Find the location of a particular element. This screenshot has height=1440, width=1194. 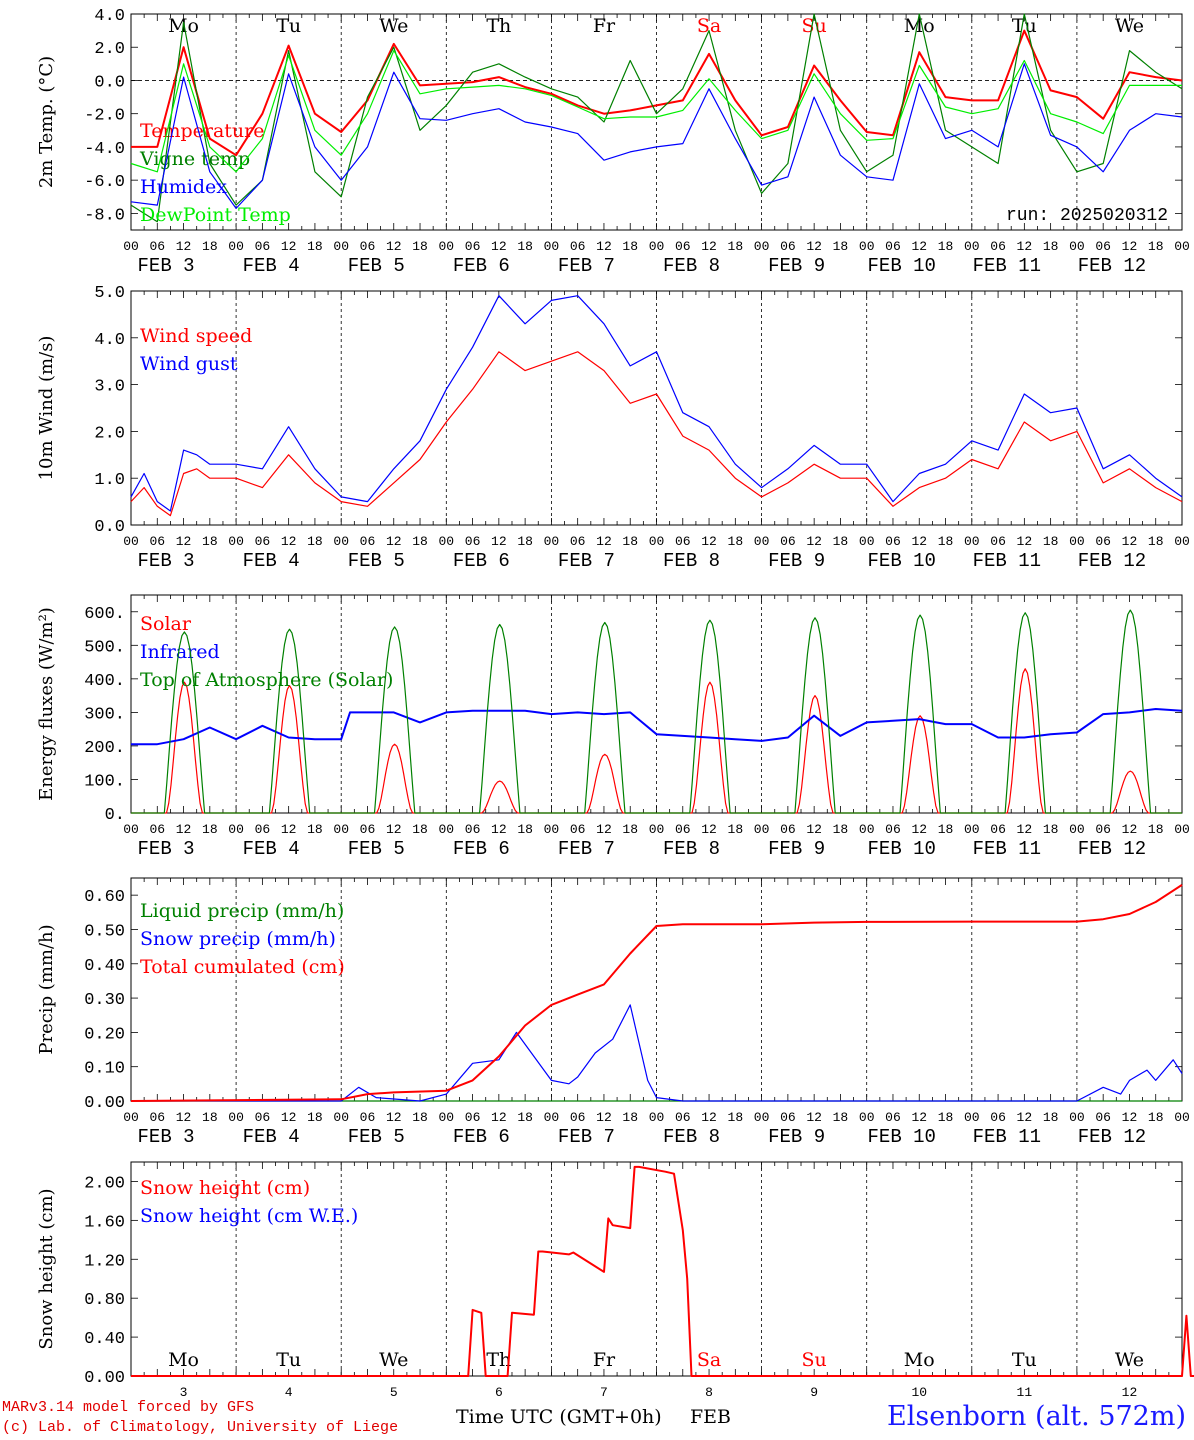

series-line-infrared is located at coordinates (657, 727).